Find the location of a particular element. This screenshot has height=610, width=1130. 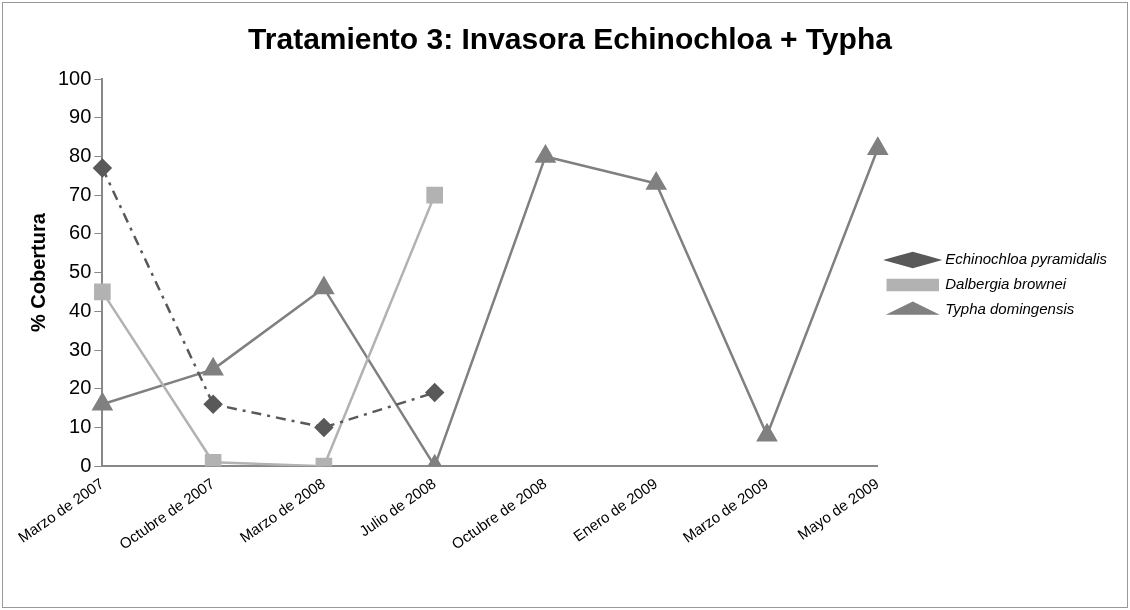

y-tick-label: 50 is located at coordinates (80, 271).